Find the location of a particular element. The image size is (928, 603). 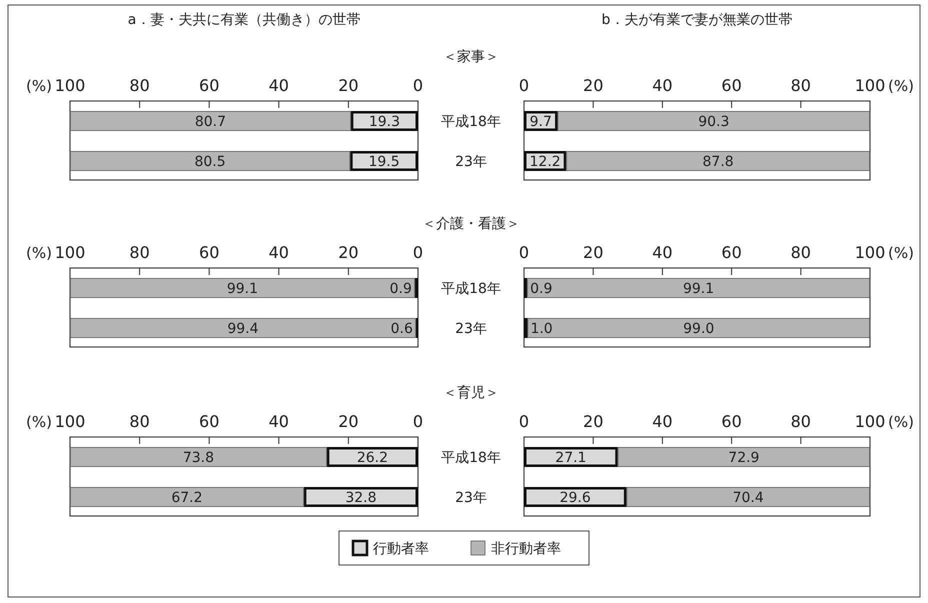

data-label: 90.3 is located at coordinates (714, 122).